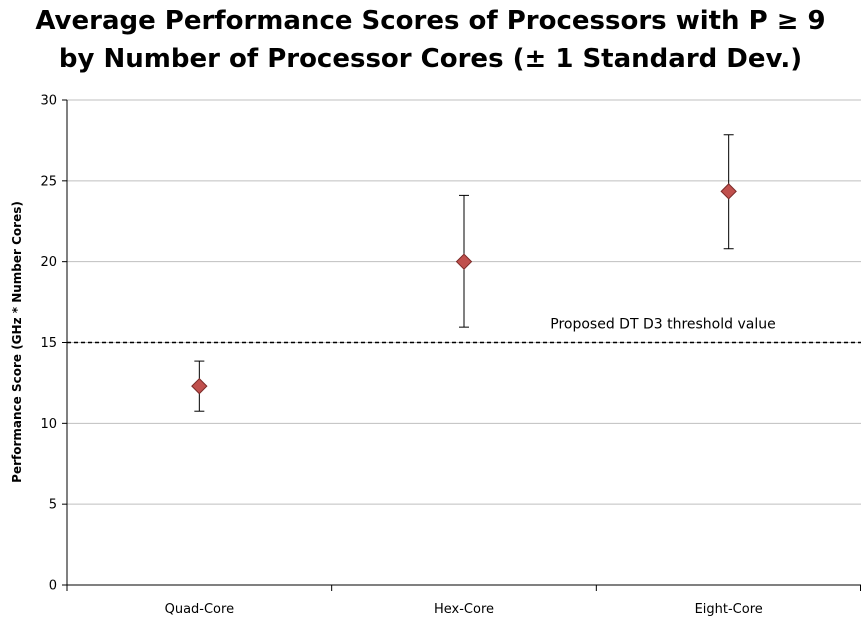  Describe the element at coordinates (48, 181) in the screenshot. I see `y-tick-label: 25` at that location.